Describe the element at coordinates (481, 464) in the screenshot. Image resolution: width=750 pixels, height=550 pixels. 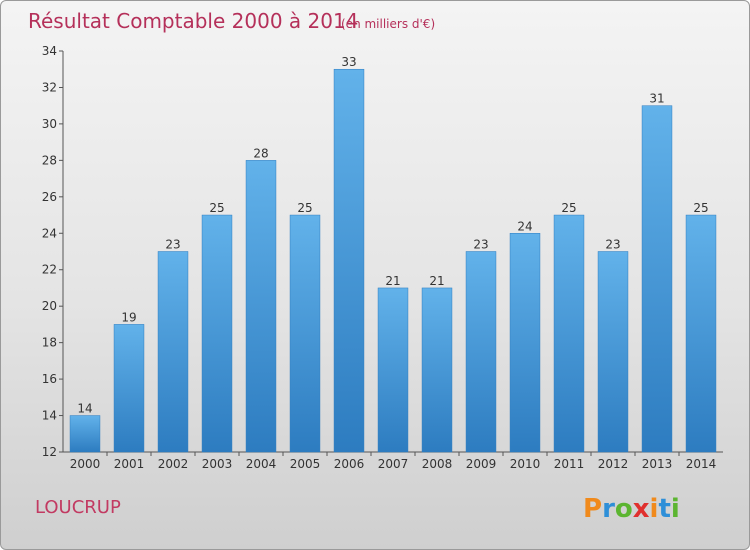
I see `x-tick-label: 2009` at that location.